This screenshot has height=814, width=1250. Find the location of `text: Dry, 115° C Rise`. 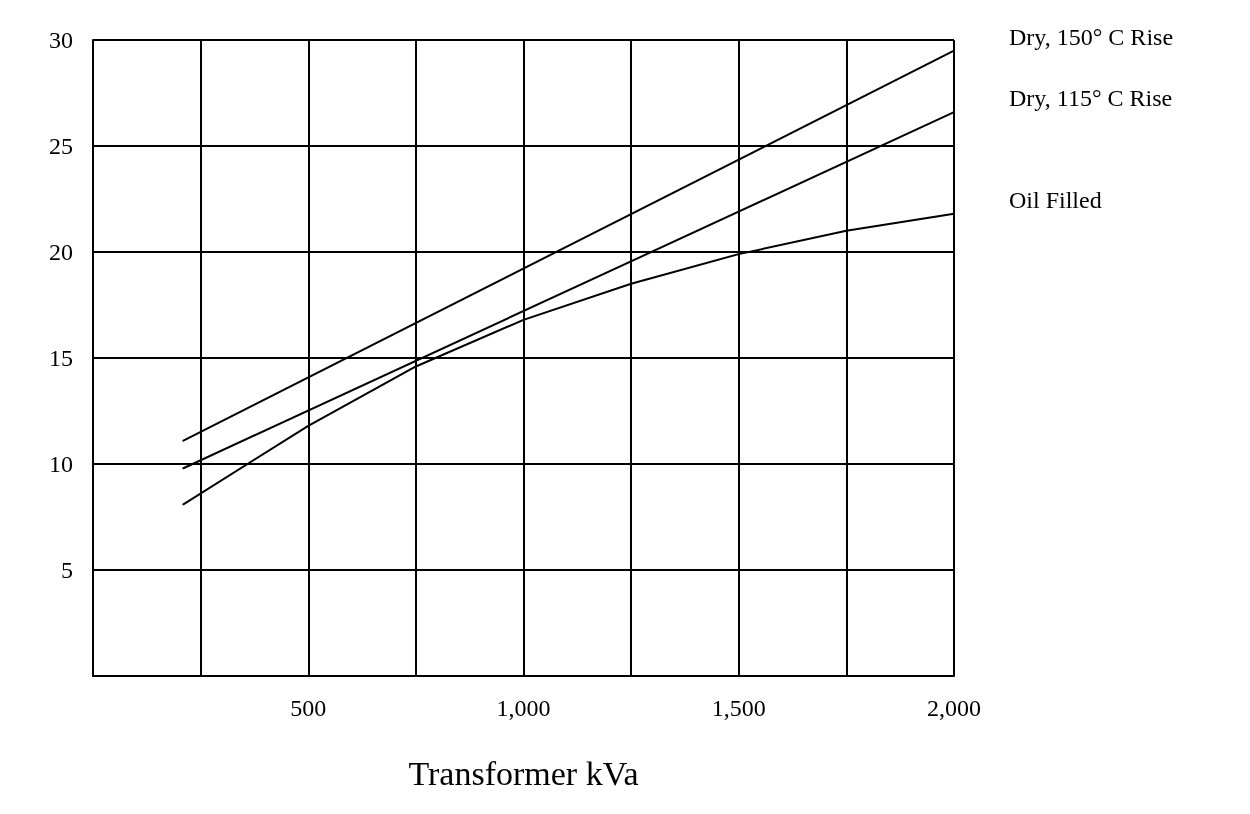

text: Dry, 115° C Rise is located at coordinates (1091, 98).